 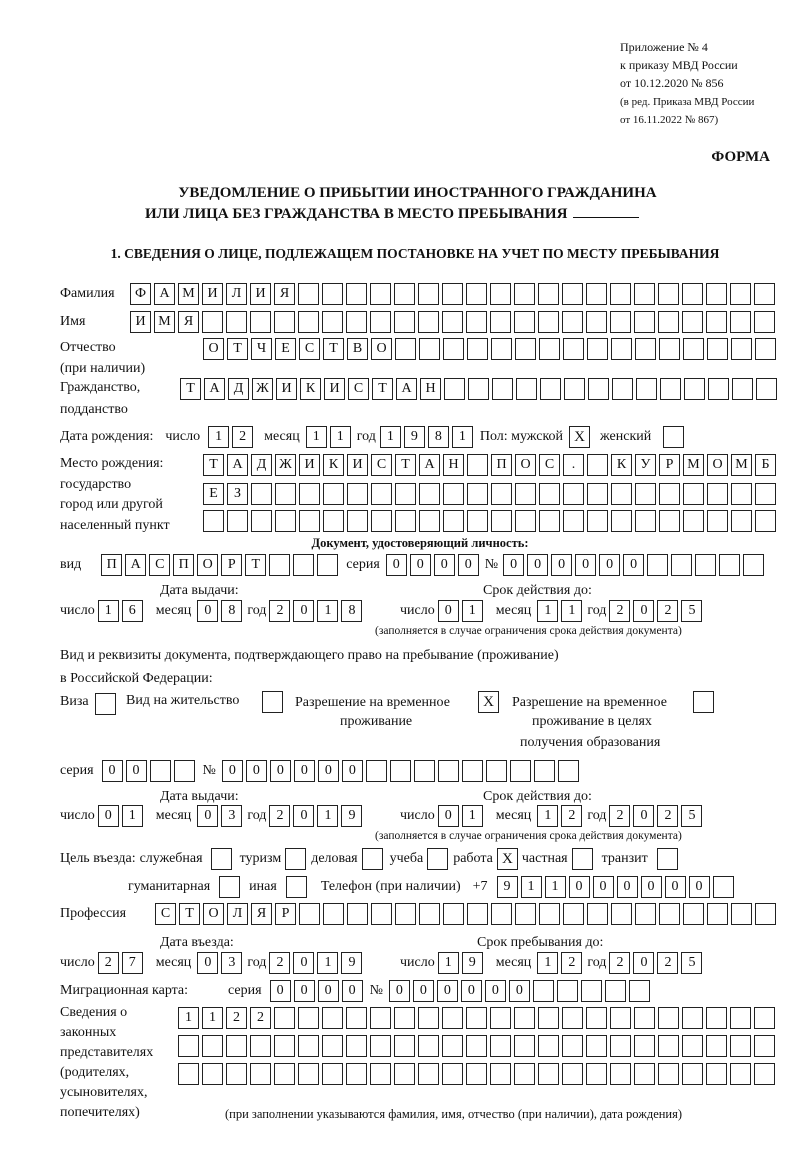 What do you see at coordinates (164, 322) in the screenshot?
I see `char-cell: М` at bounding box center [164, 322].